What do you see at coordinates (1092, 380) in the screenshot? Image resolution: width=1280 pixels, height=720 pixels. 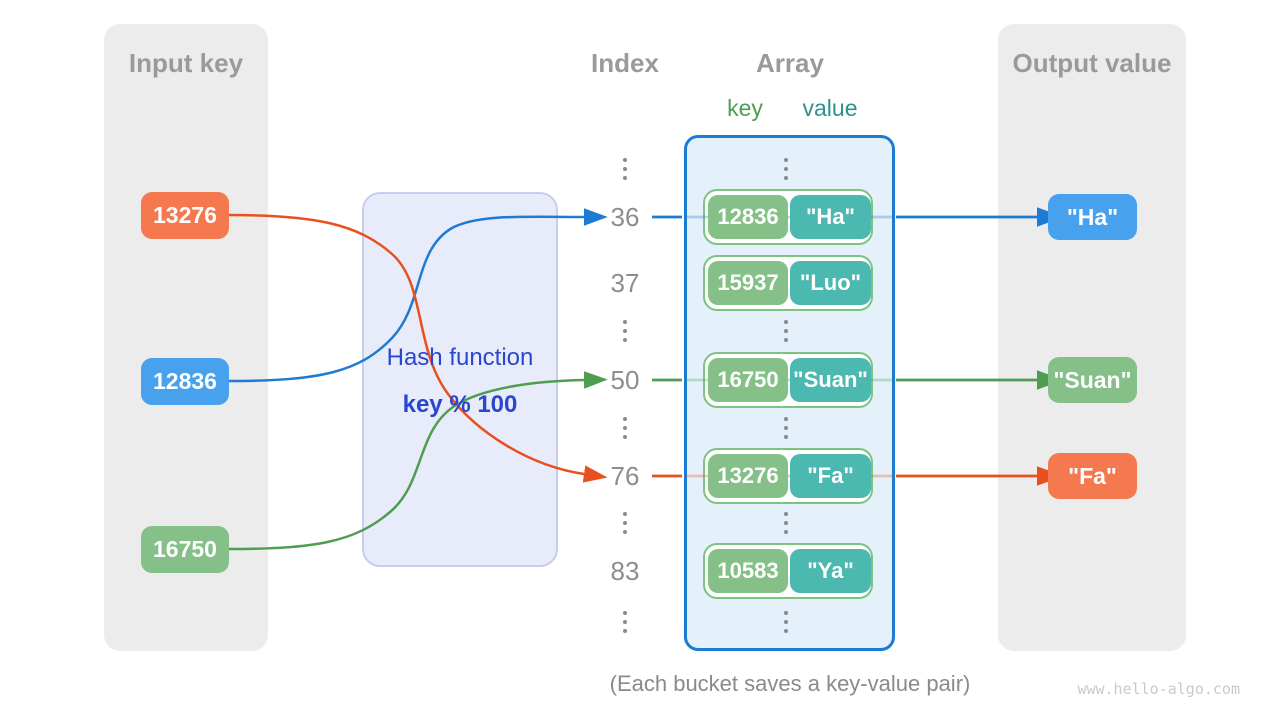 I see `output-value-suan: "Suan"` at bounding box center [1092, 380].